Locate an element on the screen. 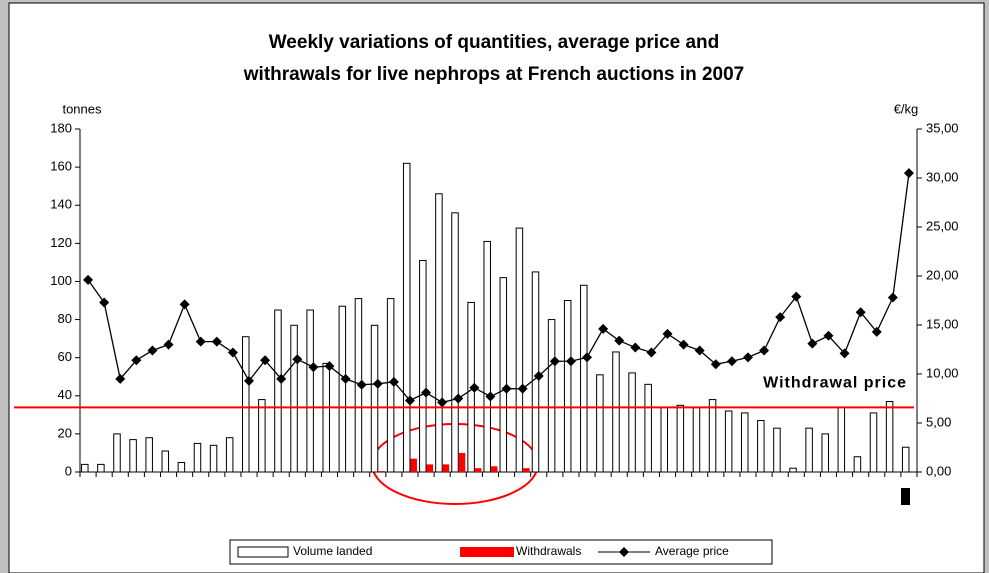 This screenshot has height=573, width=989. legend-swatch is located at coordinates (487, 552).